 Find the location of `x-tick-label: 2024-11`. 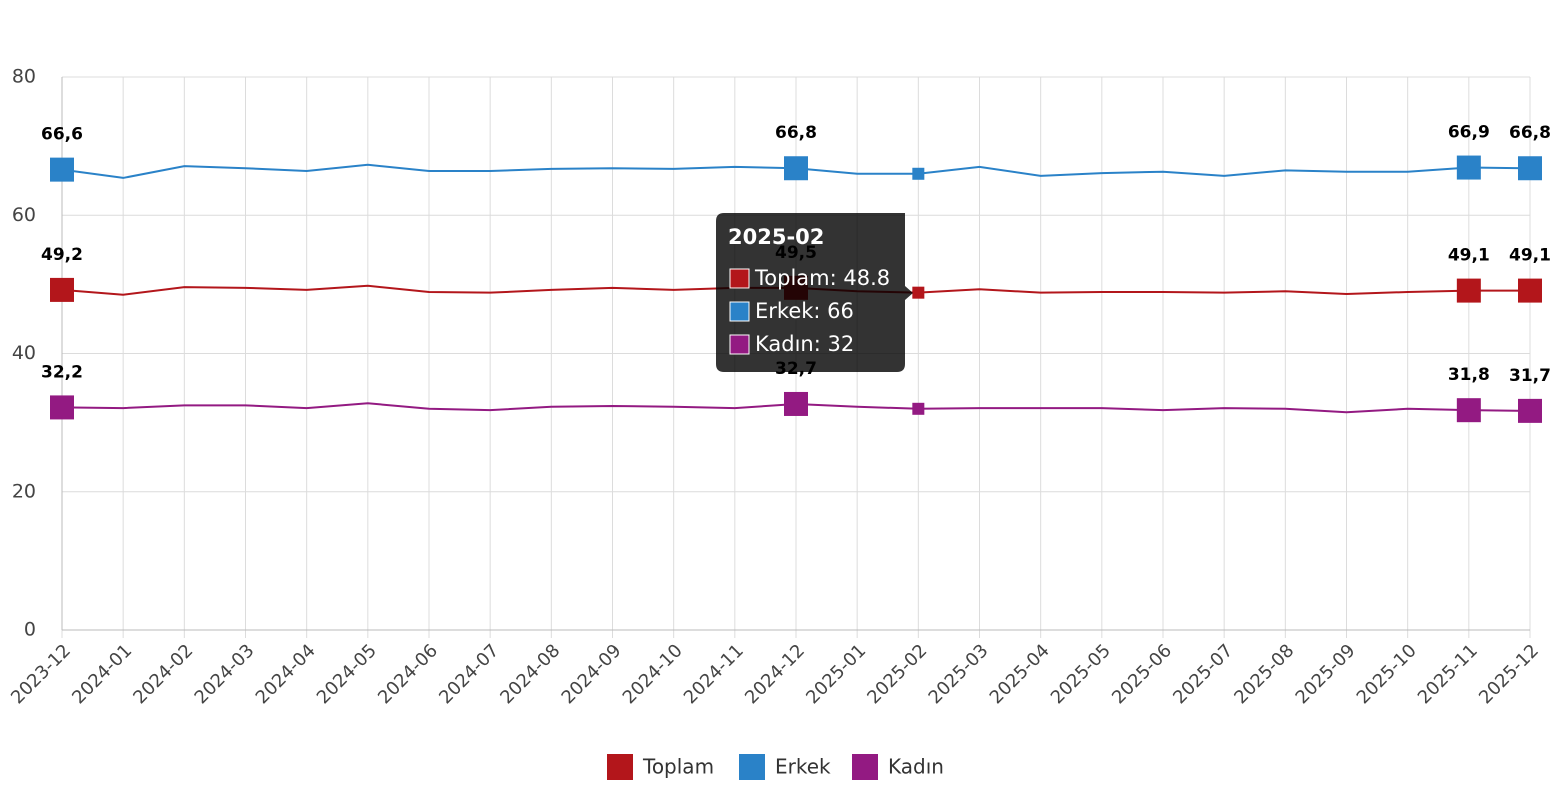

x-tick-label: 2024-11 is located at coordinates (714, 674).